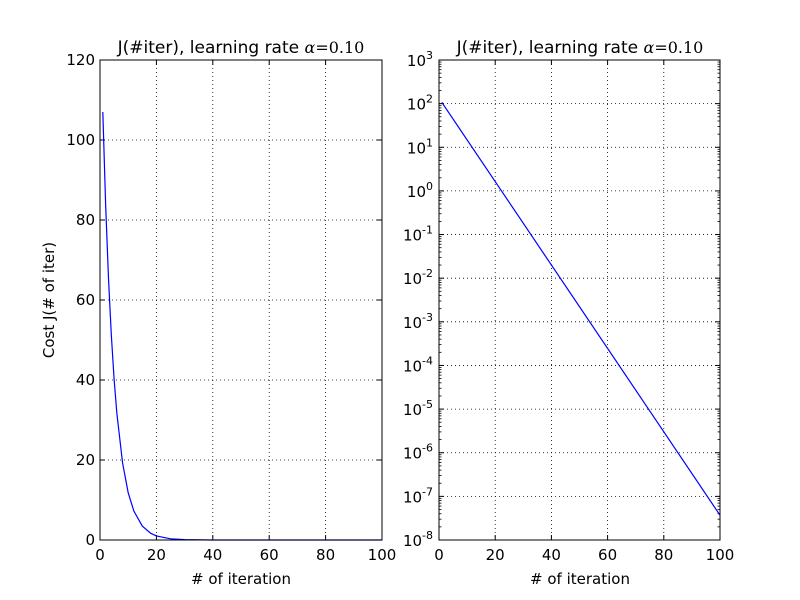 Image resolution: width=800 pixels, height=600 pixels. What do you see at coordinates (90, 540) in the screenshot?
I see `left-y-tick-label: 0` at bounding box center [90, 540].